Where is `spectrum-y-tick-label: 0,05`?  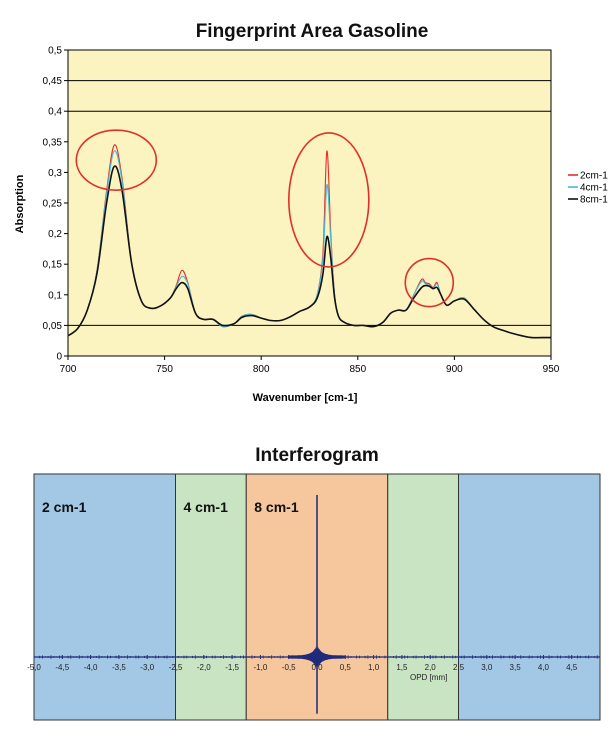
spectrum-y-tick-label: 0,05 is located at coordinates (53, 326).